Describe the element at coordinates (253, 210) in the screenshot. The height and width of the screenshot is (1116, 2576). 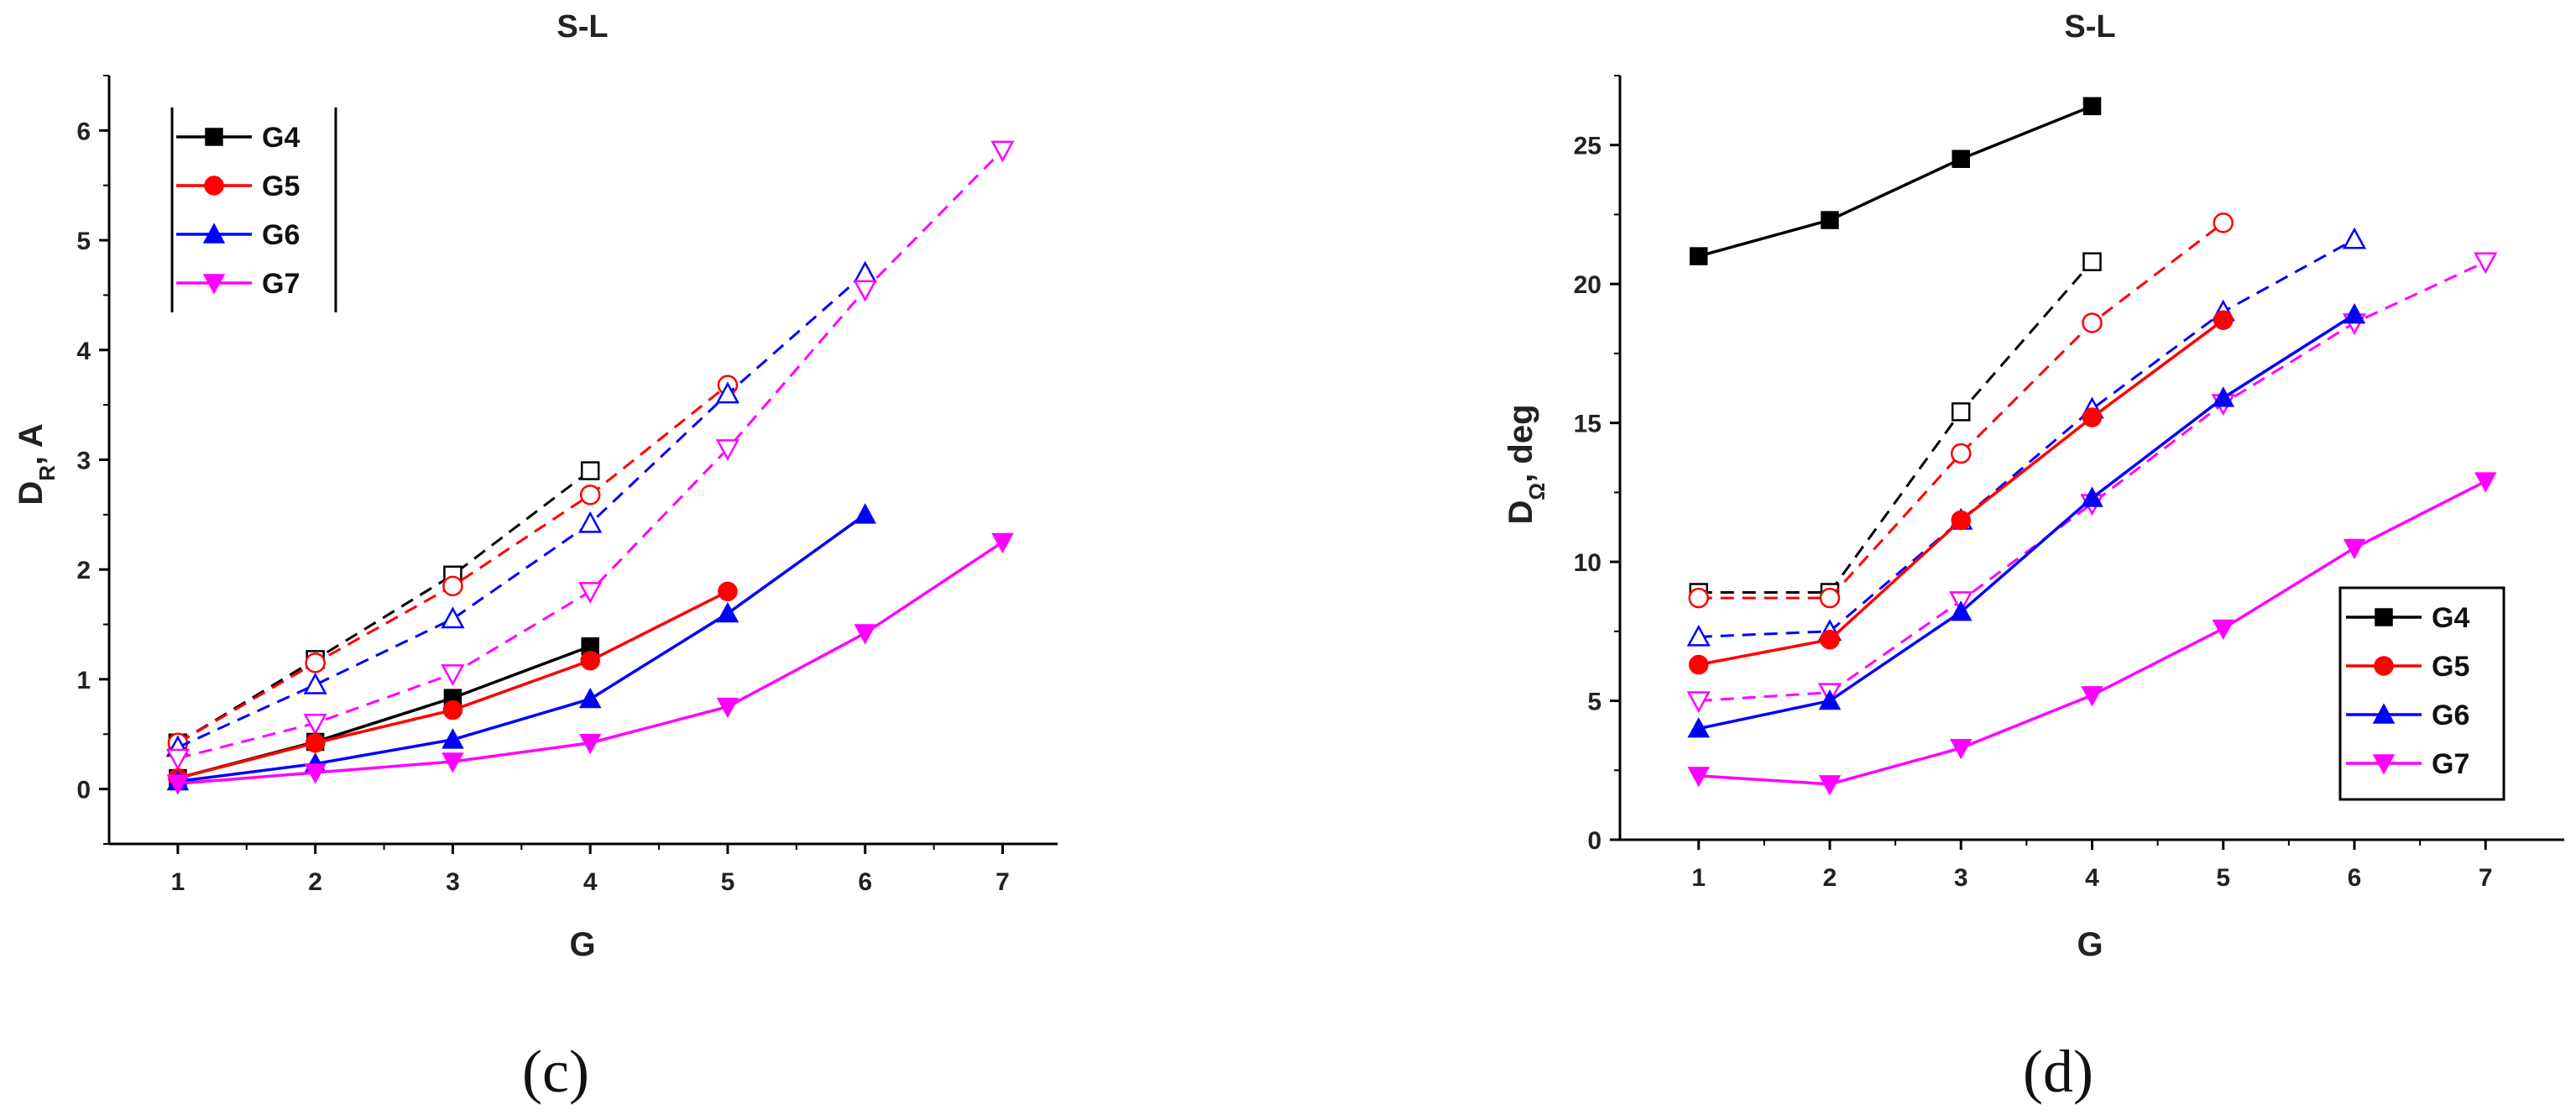
I see `panel-c-legend: G4 G5 G6 G7` at that location.